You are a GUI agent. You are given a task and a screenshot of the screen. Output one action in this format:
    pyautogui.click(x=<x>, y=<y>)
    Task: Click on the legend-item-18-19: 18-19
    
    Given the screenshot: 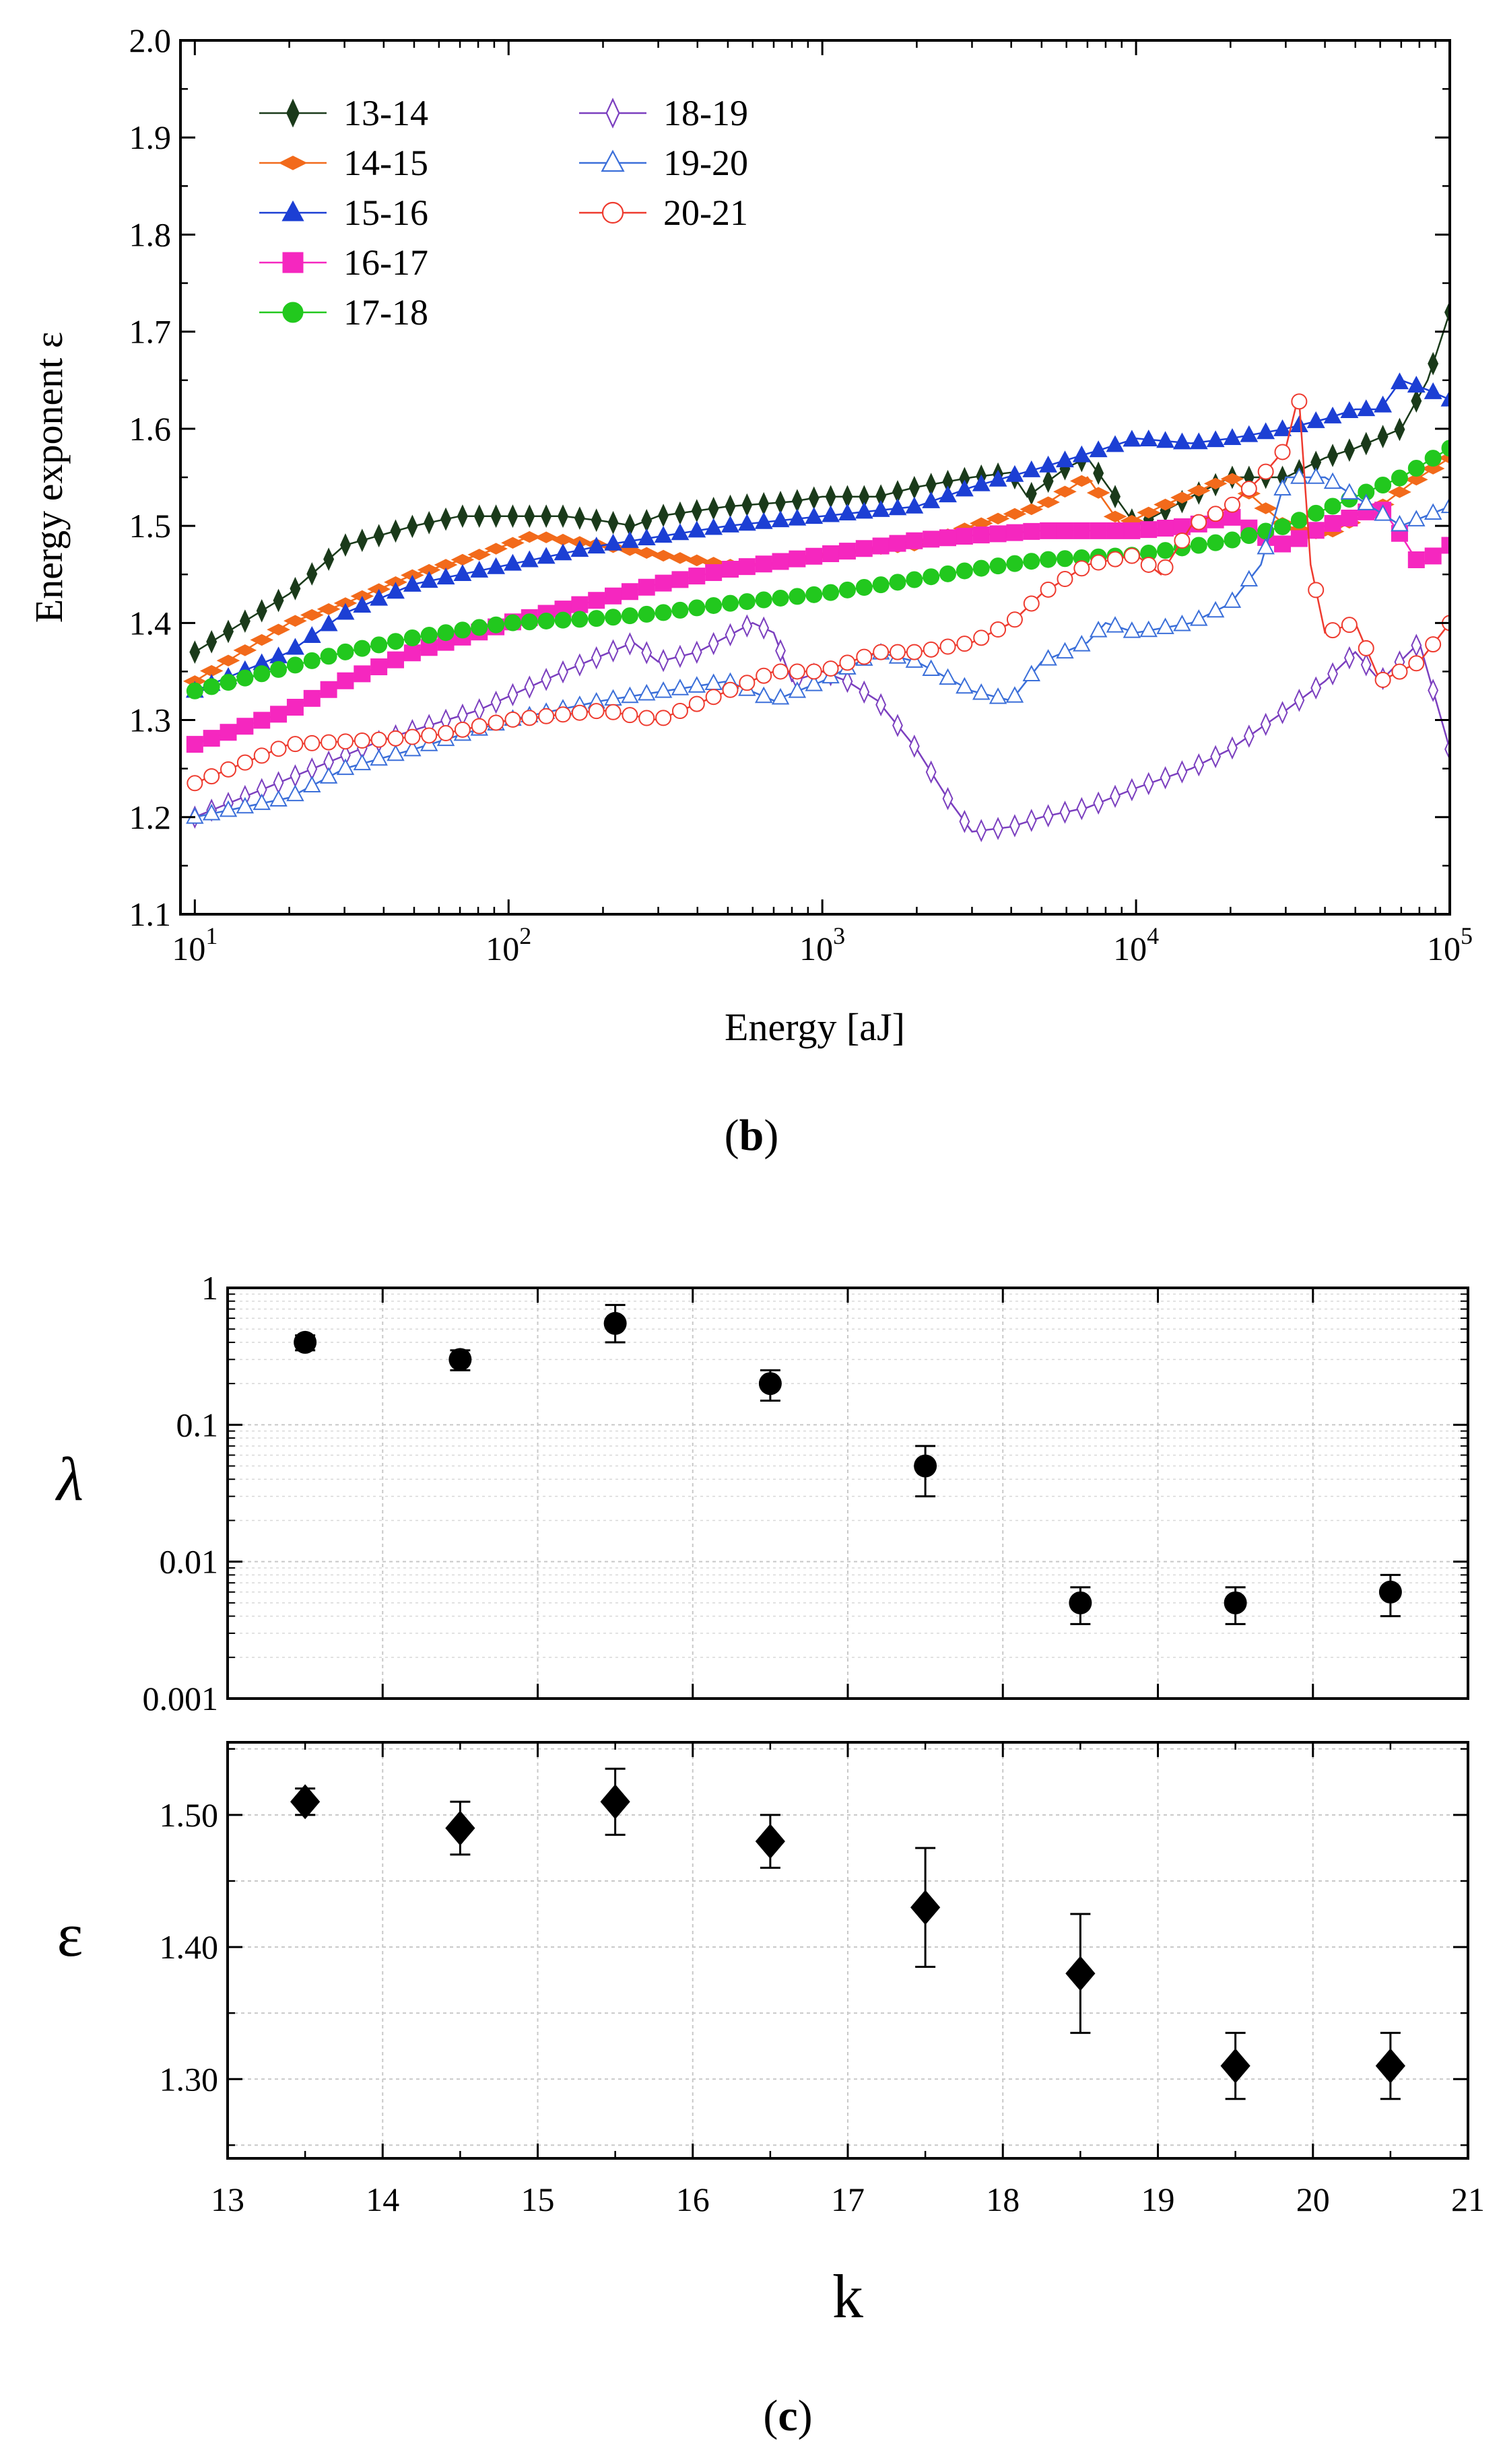 What is the action you would take?
    pyautogui.click(x=663, y=113)
    